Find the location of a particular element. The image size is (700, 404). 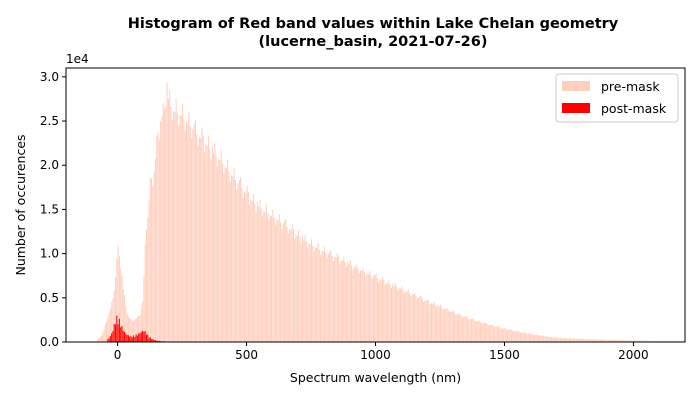

x-tick-label-4: 2000 is located at coordinates (633, 355).